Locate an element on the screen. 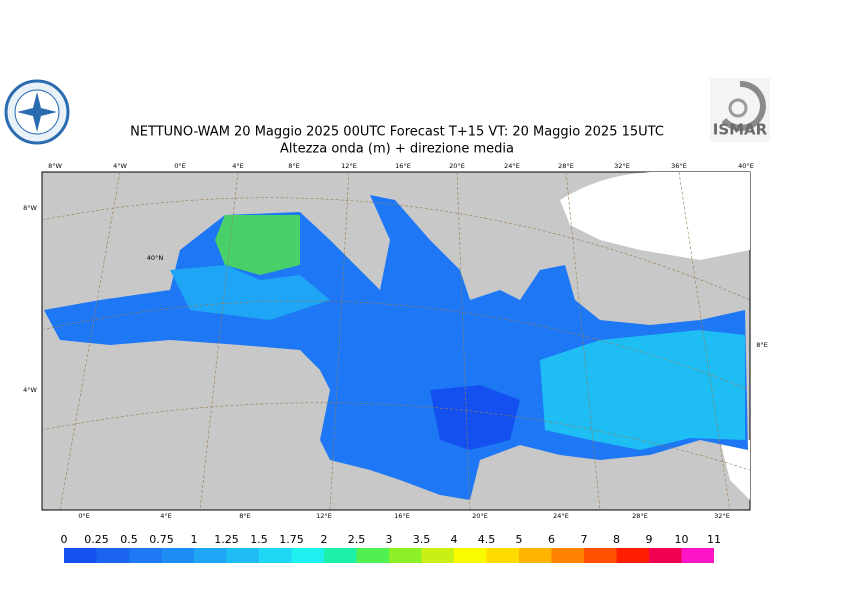  legend-label: 5 is located at coordinates (519, 539).